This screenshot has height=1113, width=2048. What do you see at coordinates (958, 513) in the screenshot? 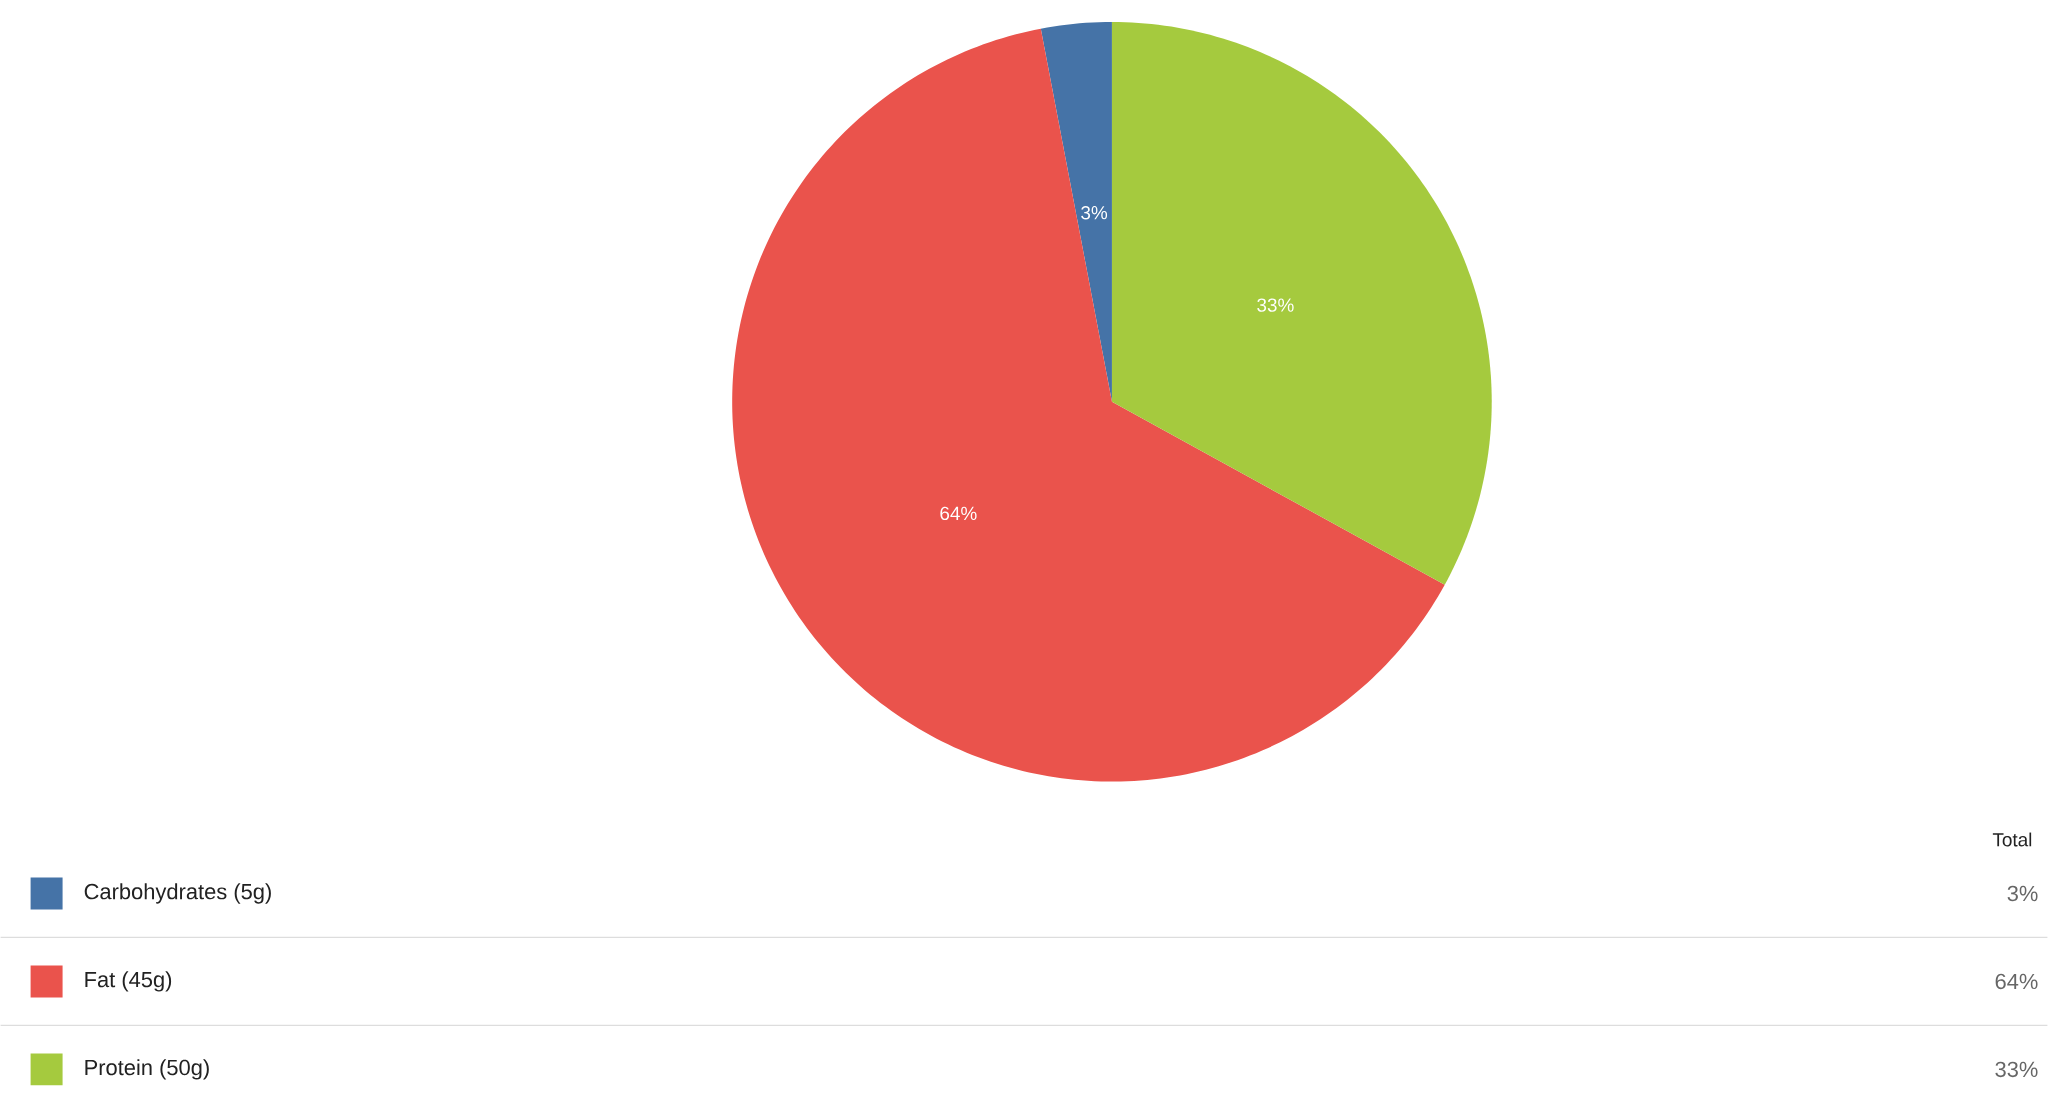
I see `data-label: 64%` at bounding box center [958, 513].